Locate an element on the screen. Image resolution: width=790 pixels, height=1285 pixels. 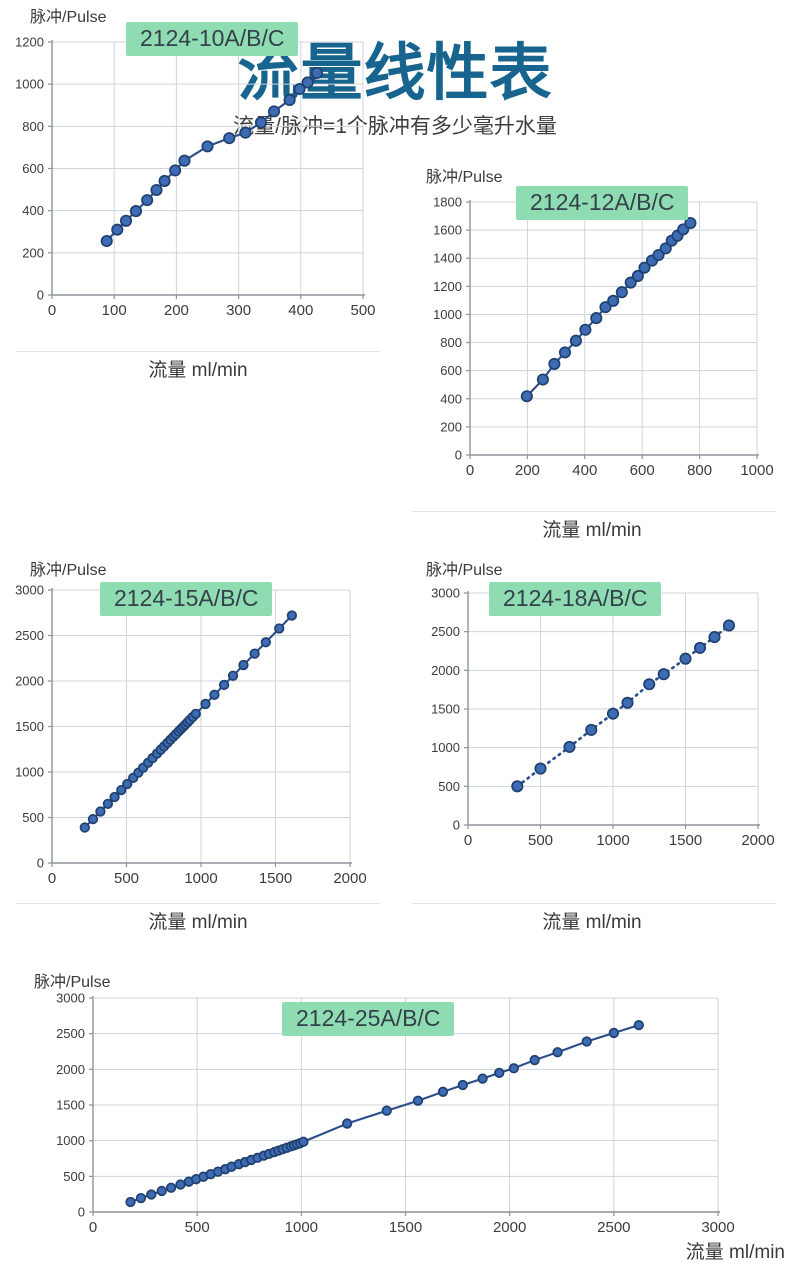
page-subtitle: 流量/脉冲=1个脉冲有多少毫升水量 is located at coordinates (395, 126).